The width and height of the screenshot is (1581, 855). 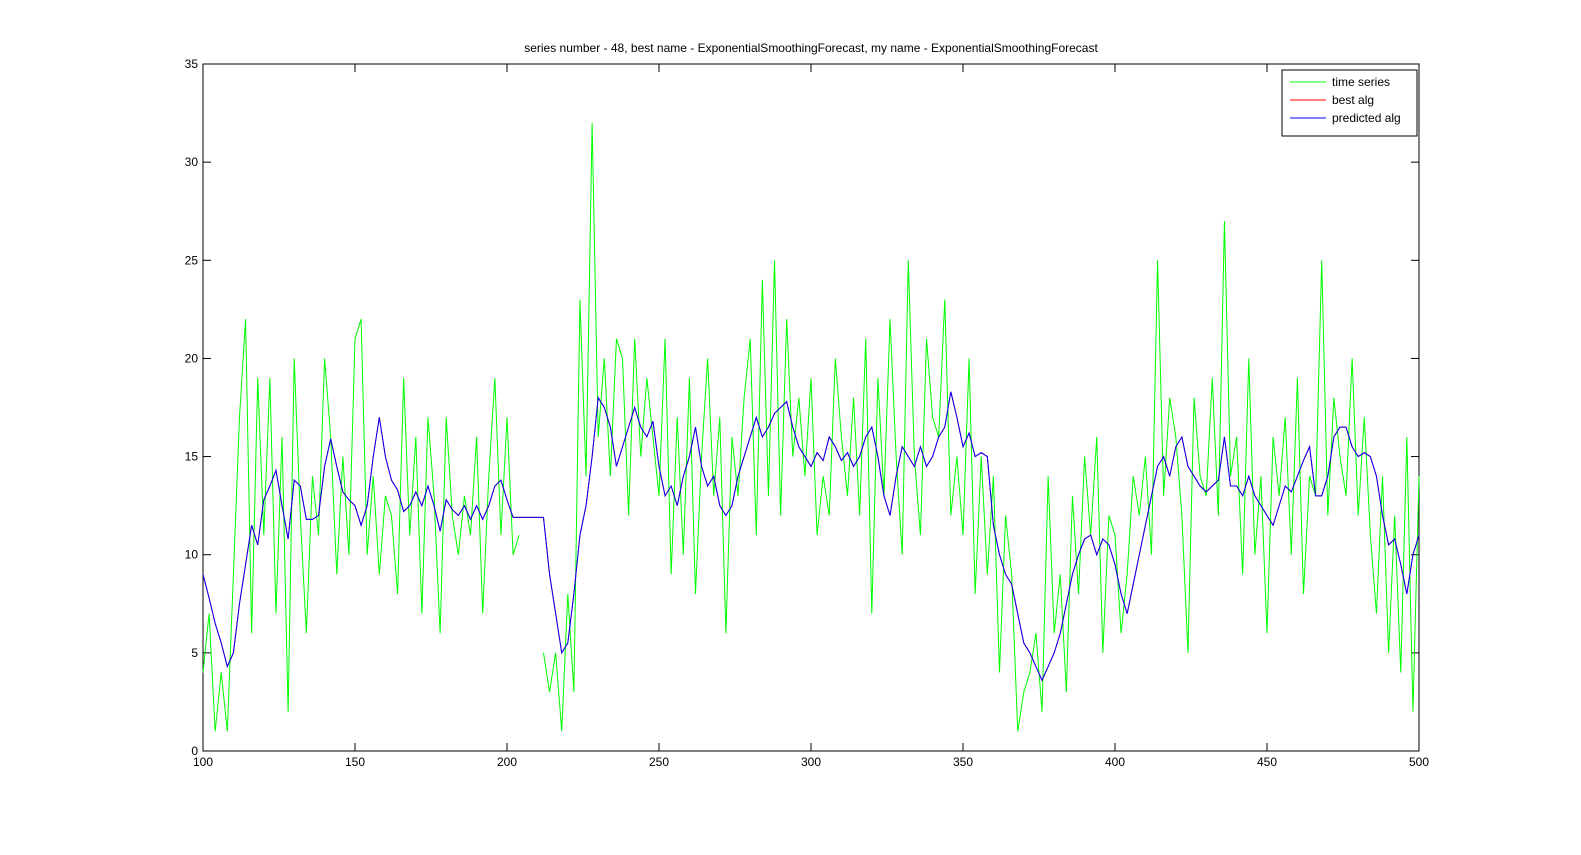 What do you see at coordinates (192, 358) in the screenshot?
I see `y-tick-label: 20` at bounding box center [192, 358].